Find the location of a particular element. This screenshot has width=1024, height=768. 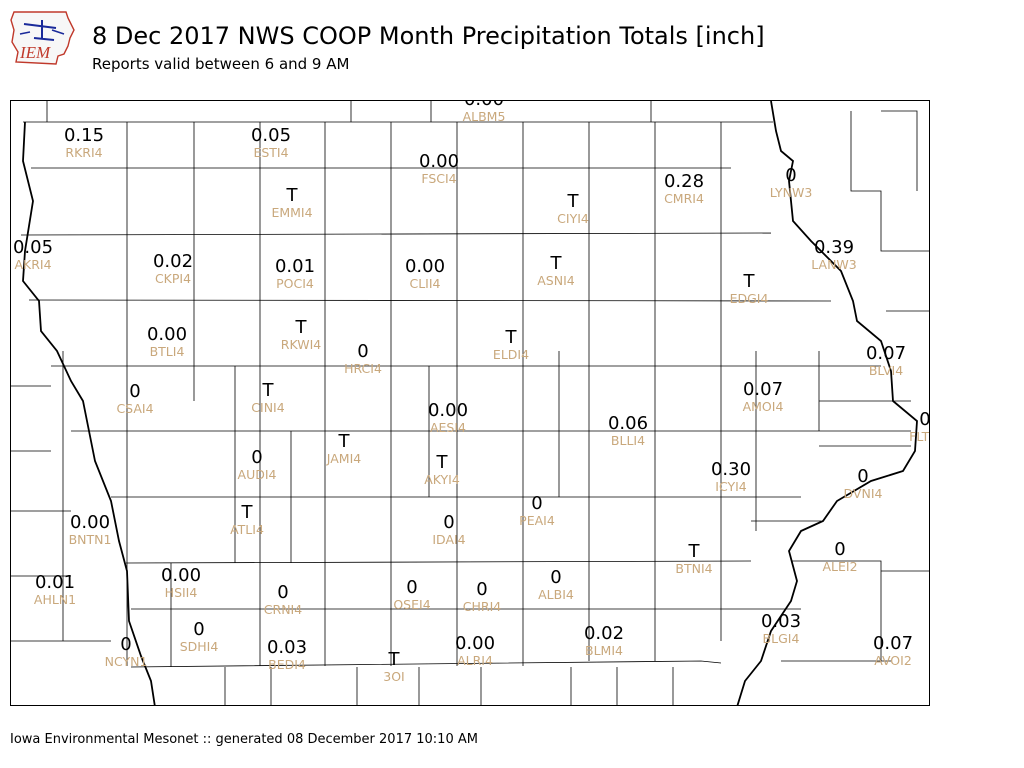

station-blli4: 0.06 BLLI4 is located at coordinates (628, 431).